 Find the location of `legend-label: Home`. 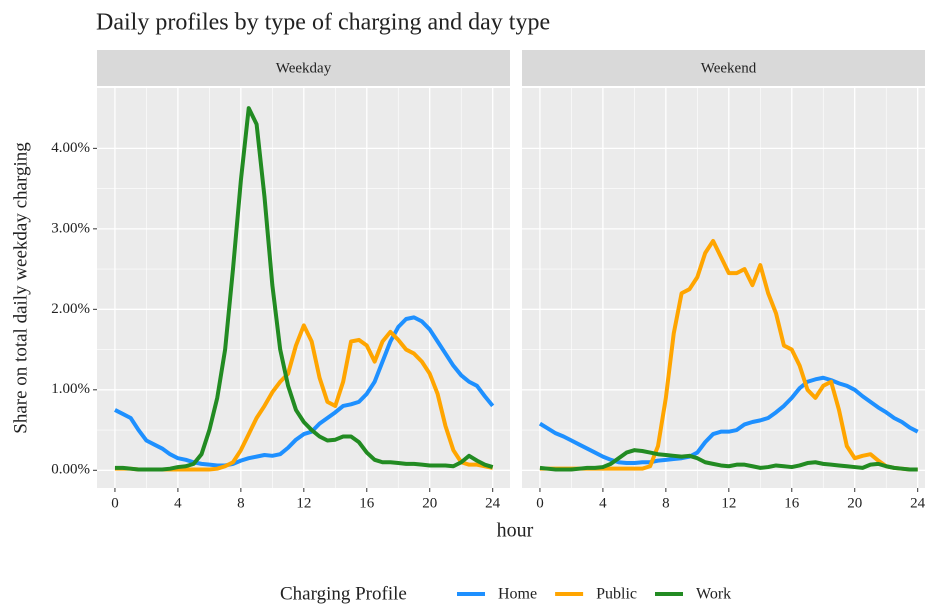

legend-label: Home is located at coordinates (517, 594).